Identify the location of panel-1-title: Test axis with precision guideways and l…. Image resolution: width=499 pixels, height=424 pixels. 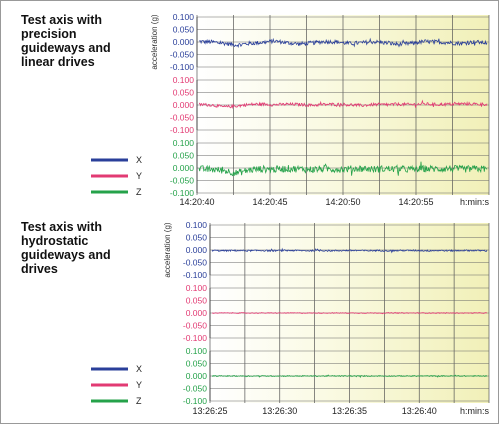
(66, 41).